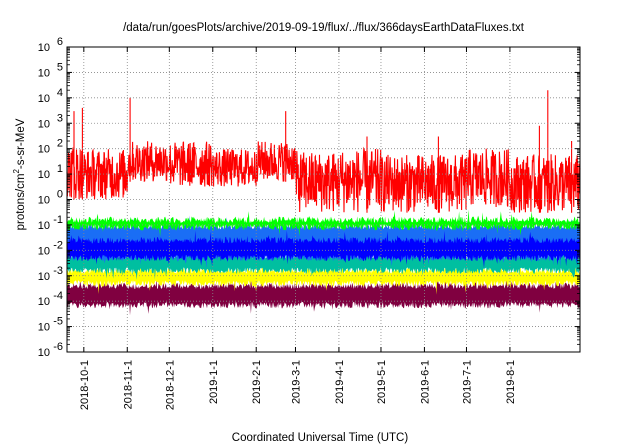 The width and height of the screenshot is (640, 448). Describe the element at coordinates (60, 195) in the screenshot. I see `y-tick-exponent: 0` at that location.